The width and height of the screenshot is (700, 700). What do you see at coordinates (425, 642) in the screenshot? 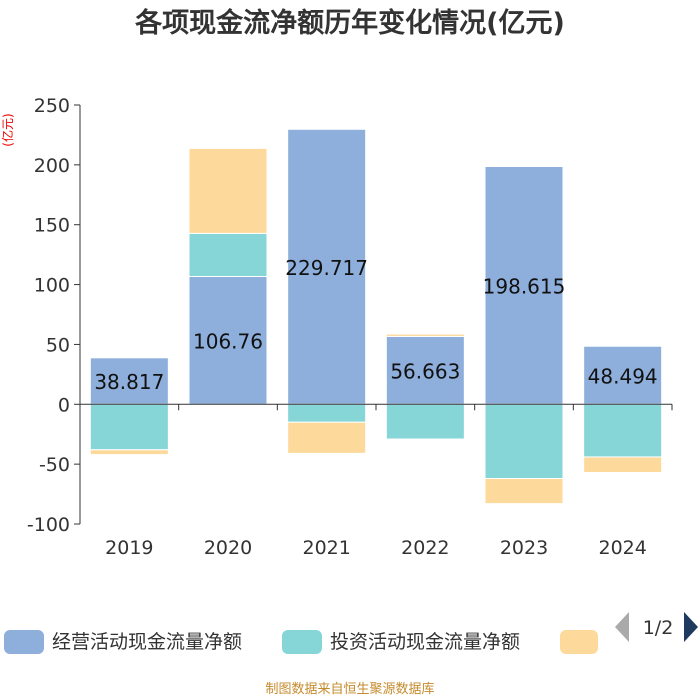
I see `legend-label: 投资活动现金流量净额` at bounding box center [425, 642].